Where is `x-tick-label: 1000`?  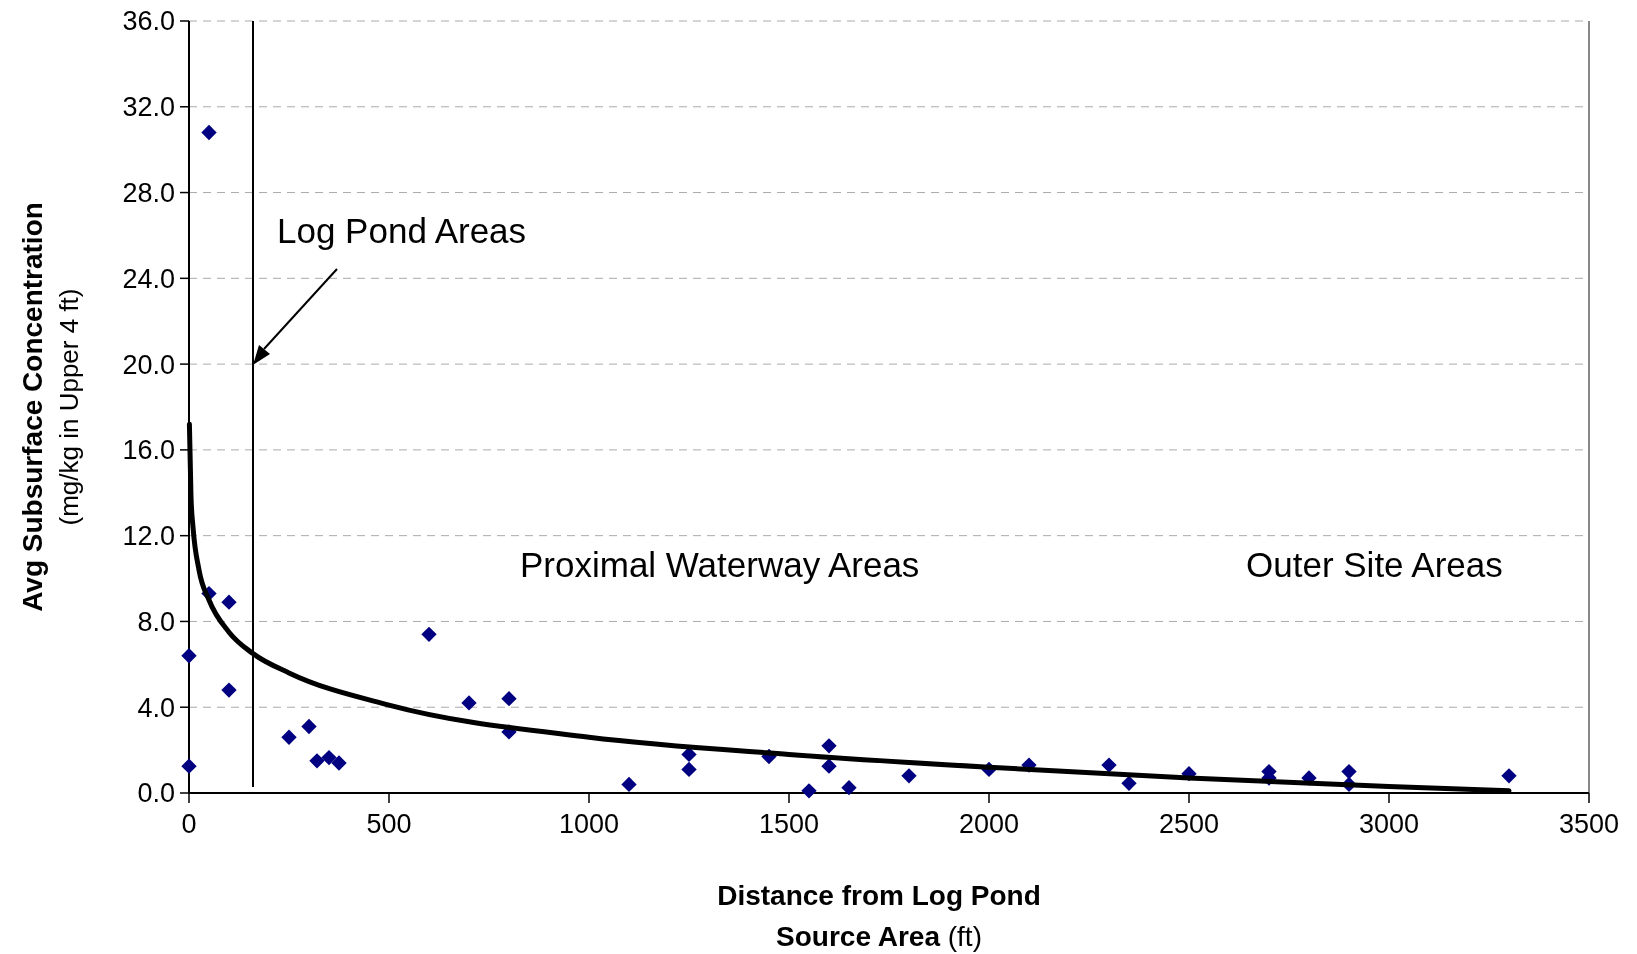 x-tick-label: 1000 is located at coordinates (589, 824).